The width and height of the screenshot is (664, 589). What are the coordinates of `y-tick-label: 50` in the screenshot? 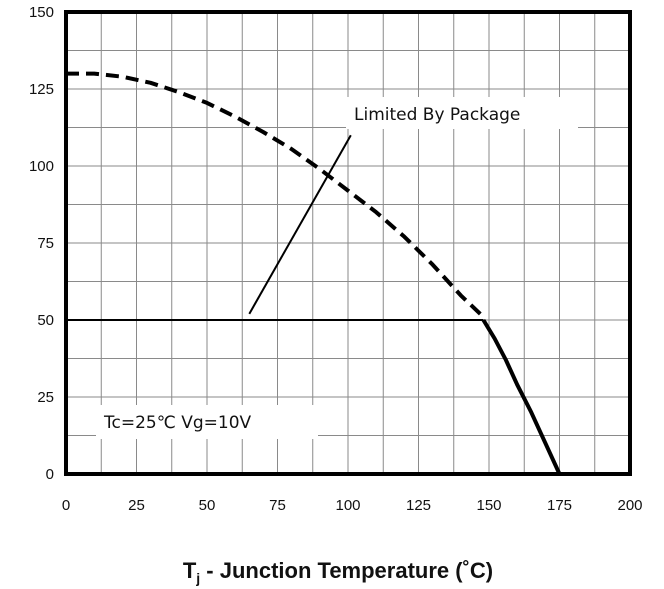 It's located at (45, 320).